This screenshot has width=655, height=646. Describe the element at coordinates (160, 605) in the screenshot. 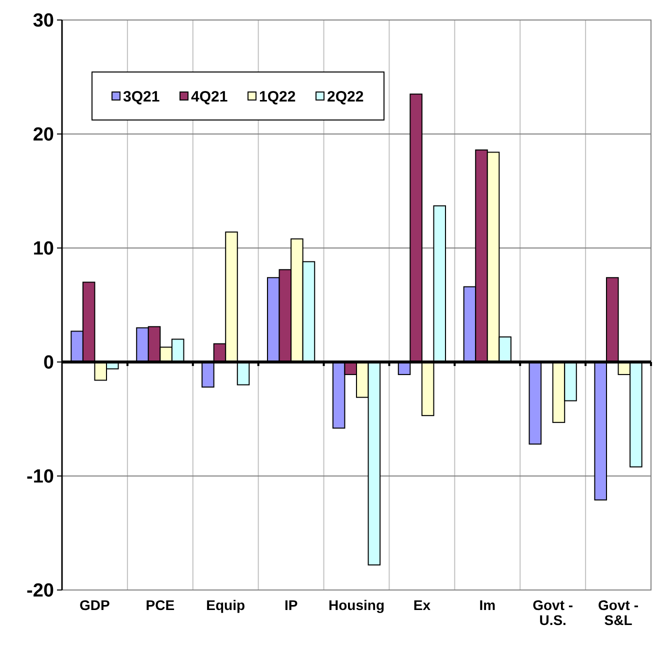

I see `x-tick-label: PCE` at that location.